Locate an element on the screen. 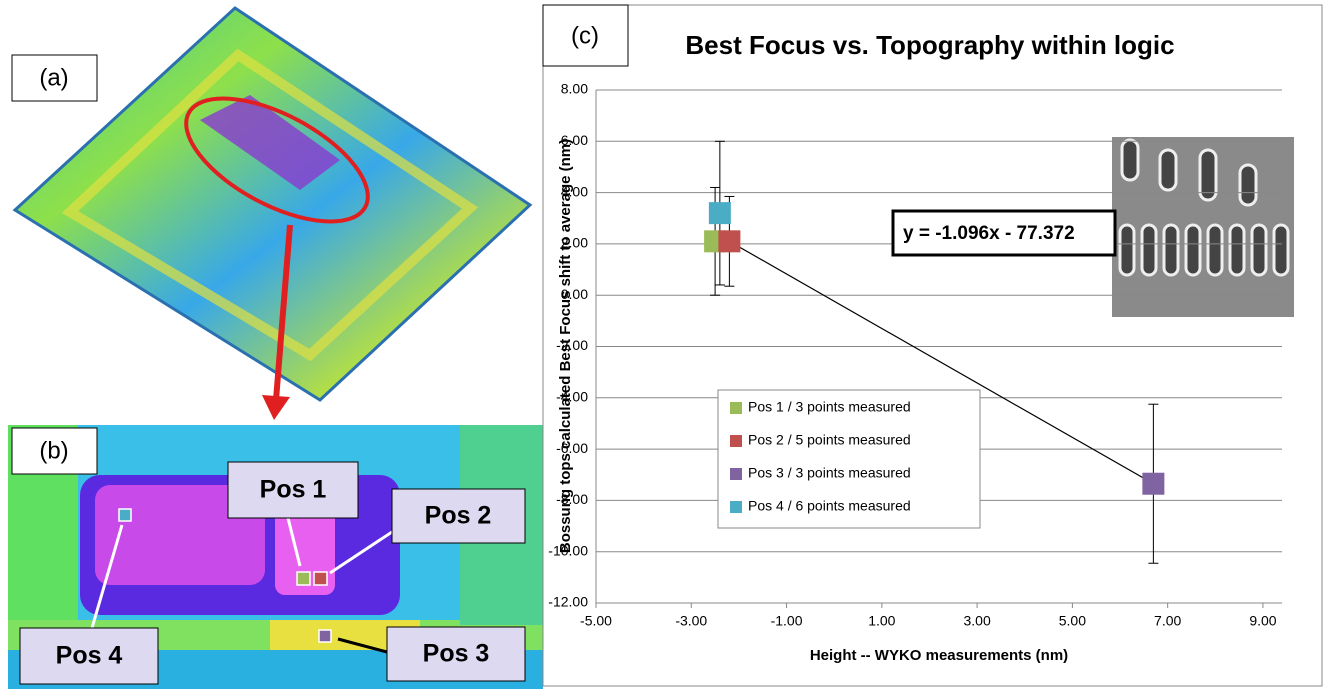  surface-ridge is located at coordinates (270, 205).